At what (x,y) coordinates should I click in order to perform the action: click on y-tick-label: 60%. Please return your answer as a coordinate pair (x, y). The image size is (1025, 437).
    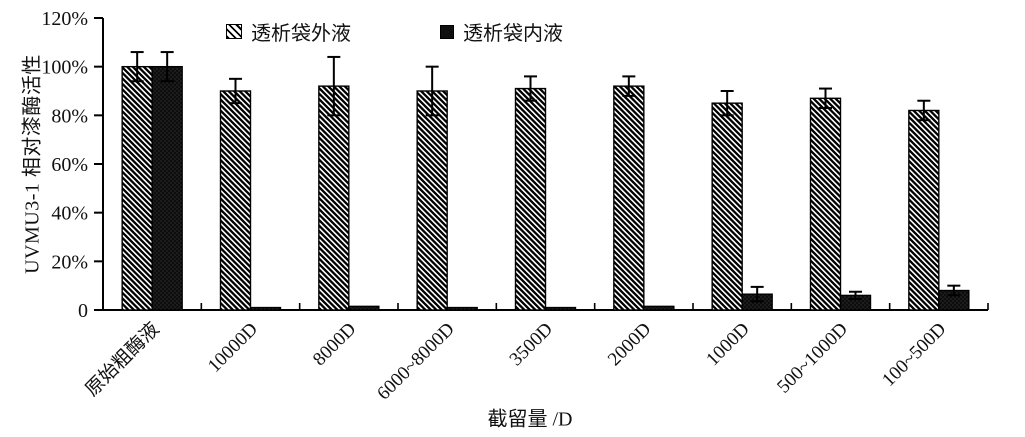
    Looking at the image, I should click on (69, 165).